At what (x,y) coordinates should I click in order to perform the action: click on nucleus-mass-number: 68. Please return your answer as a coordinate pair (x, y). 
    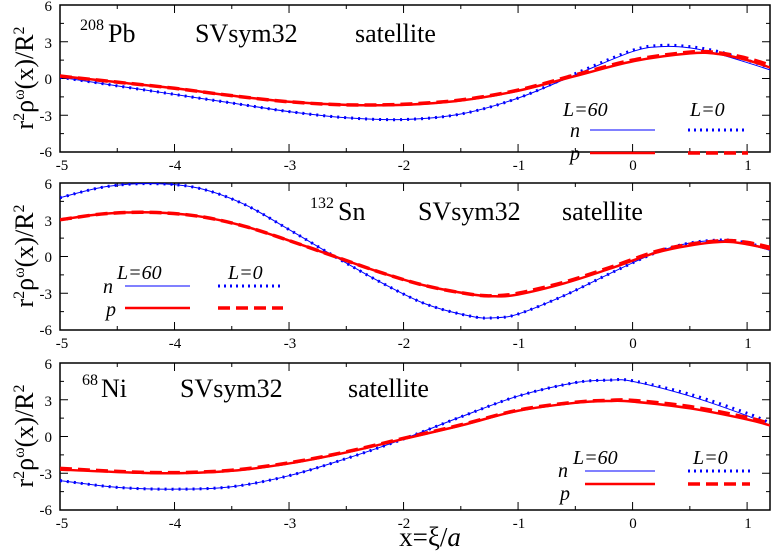
    Looking at the image, I should click on (90, 380).